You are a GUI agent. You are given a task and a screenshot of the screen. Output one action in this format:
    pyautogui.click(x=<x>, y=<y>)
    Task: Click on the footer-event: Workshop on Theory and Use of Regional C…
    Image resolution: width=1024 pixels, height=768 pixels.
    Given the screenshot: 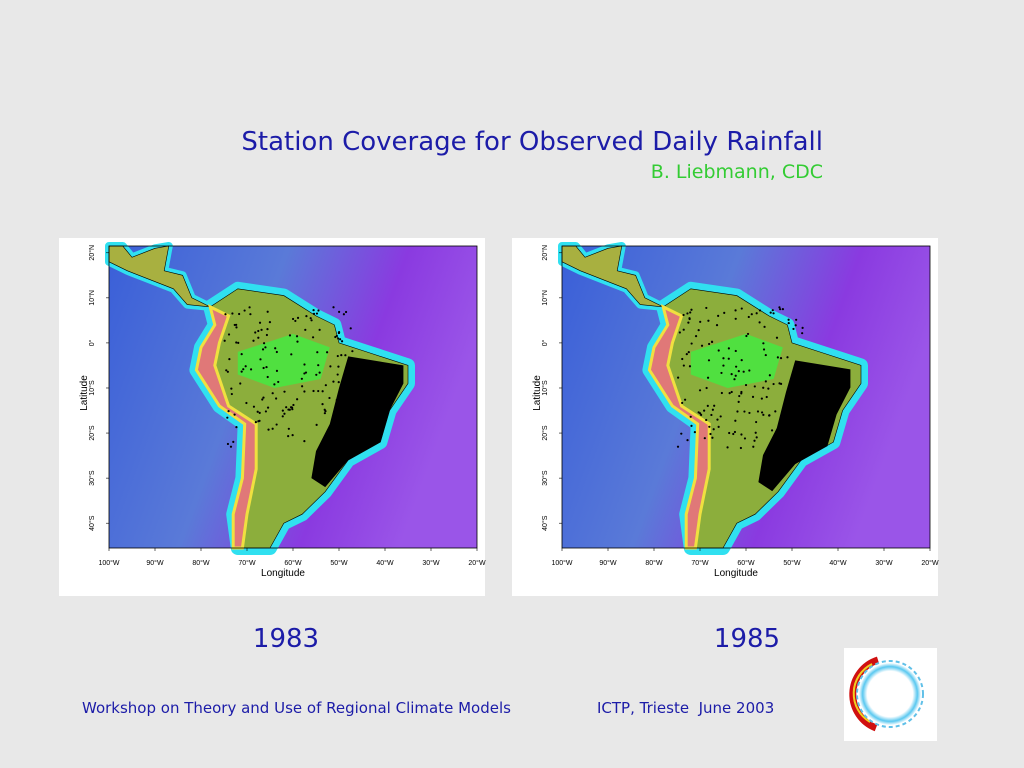 What is the action you would take?
    pyautogui.click(x=296, y=708)
    